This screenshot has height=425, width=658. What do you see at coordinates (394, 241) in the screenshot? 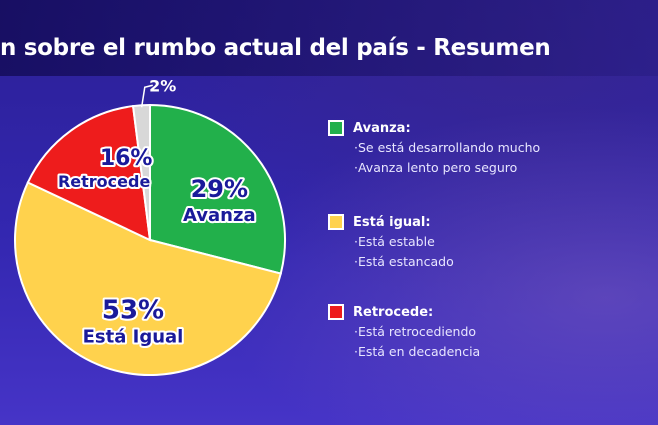
I see `legend-item-igual-1: ·Está estable` at bounding box center [394, 241].